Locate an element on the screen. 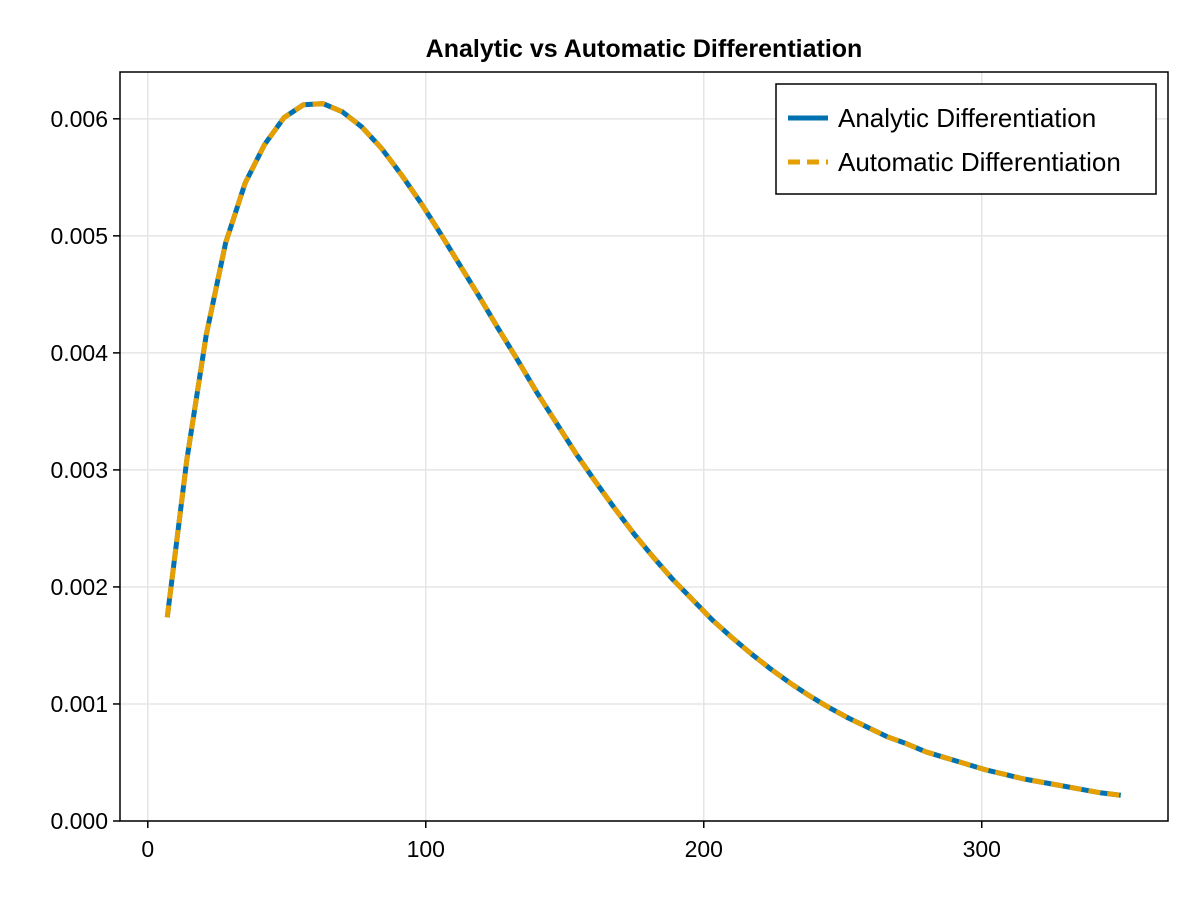  y-tick-label: 0.004 is located at coordinates (79, 353).